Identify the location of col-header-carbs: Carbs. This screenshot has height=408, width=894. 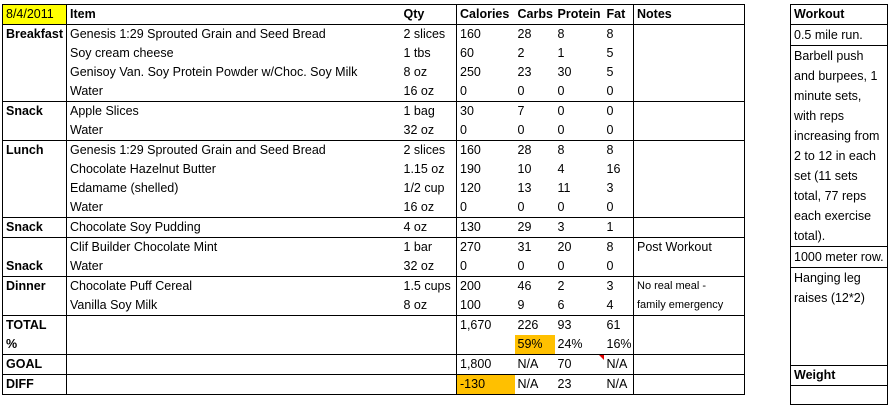
(534, 14).